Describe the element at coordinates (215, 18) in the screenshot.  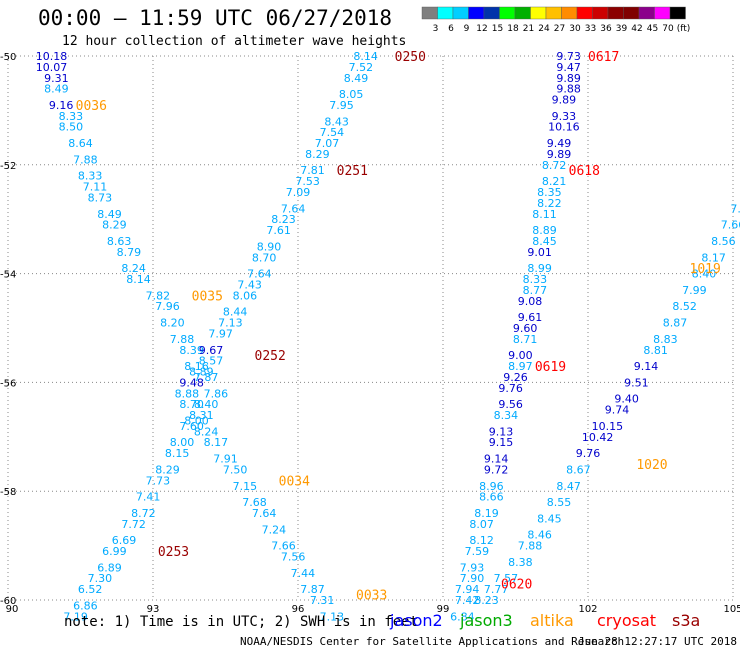
I see `chart-title: 00:00 – 11:59 UTC 06/27/2018` at that location.